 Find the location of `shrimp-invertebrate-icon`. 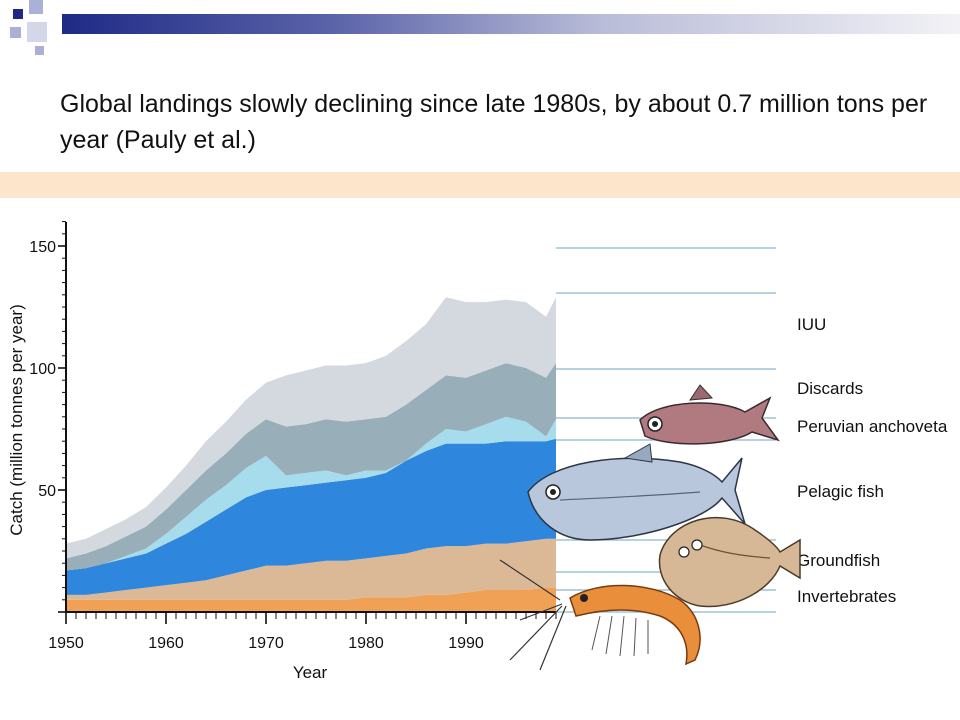

shrimp-invertebrate-icon is located at coordinates (600, 615).